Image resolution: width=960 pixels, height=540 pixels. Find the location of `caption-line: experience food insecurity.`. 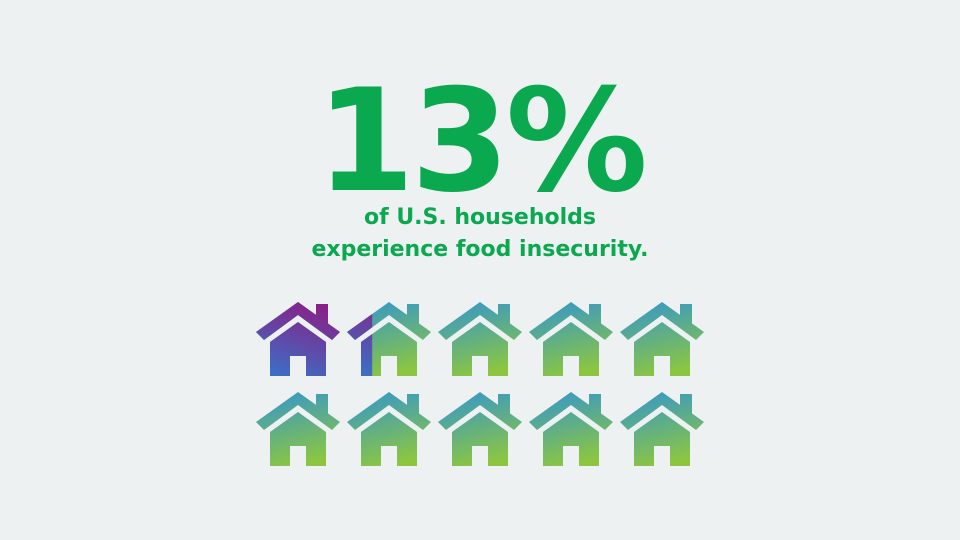

caption-line: experience food insecurity. is located at coordinates (479, 249).